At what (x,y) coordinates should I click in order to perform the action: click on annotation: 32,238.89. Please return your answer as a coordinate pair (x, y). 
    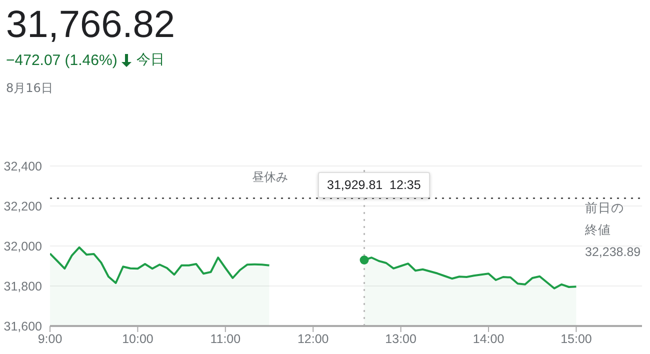
    Looking at the image, I should click on (613, 252).